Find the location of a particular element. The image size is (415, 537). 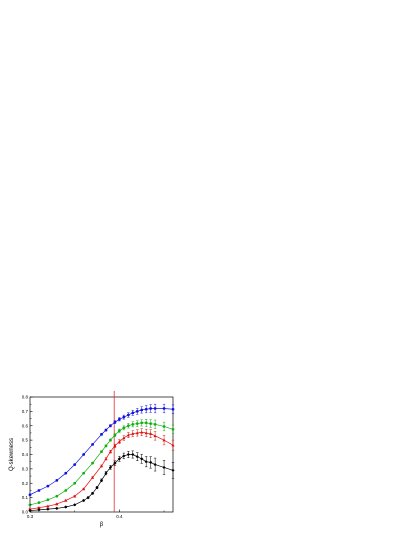

series-line is located at coordinates (101, 470).